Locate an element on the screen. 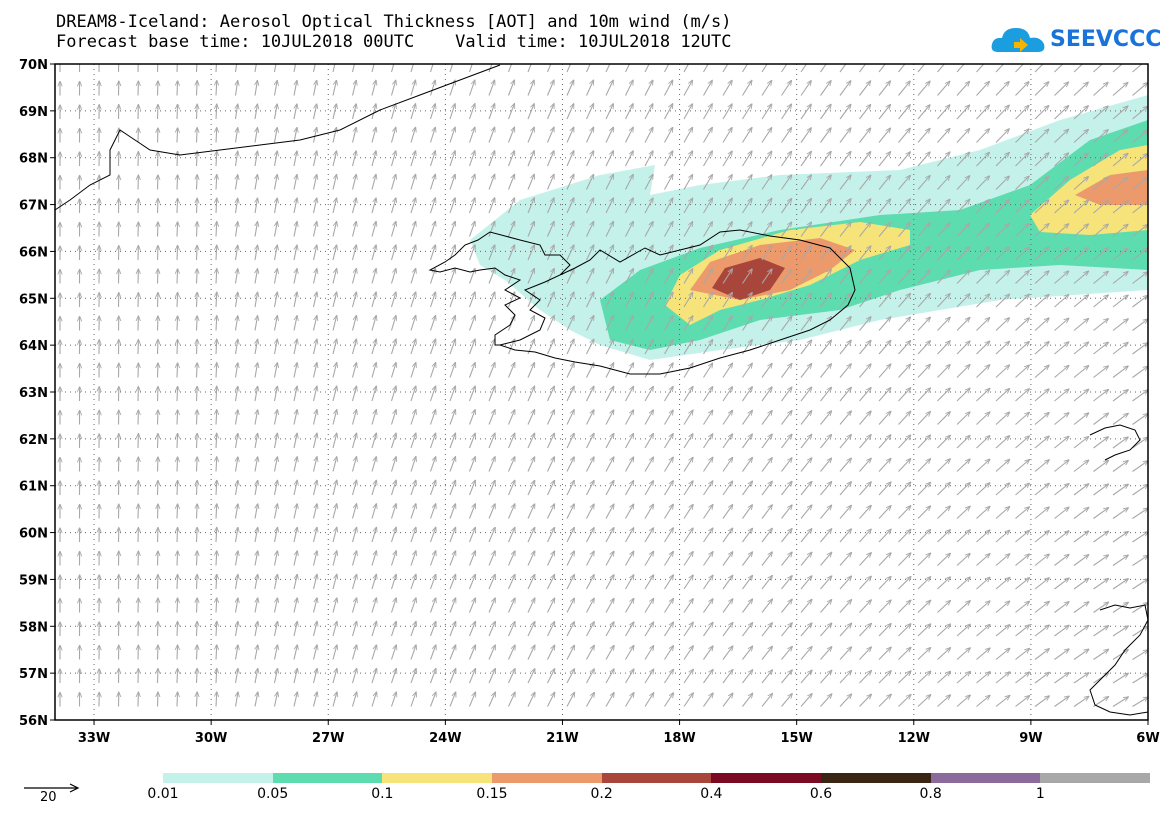 The image size is (1175, 820). lon-tick-label: 33W is located at coordinates (94, 738).